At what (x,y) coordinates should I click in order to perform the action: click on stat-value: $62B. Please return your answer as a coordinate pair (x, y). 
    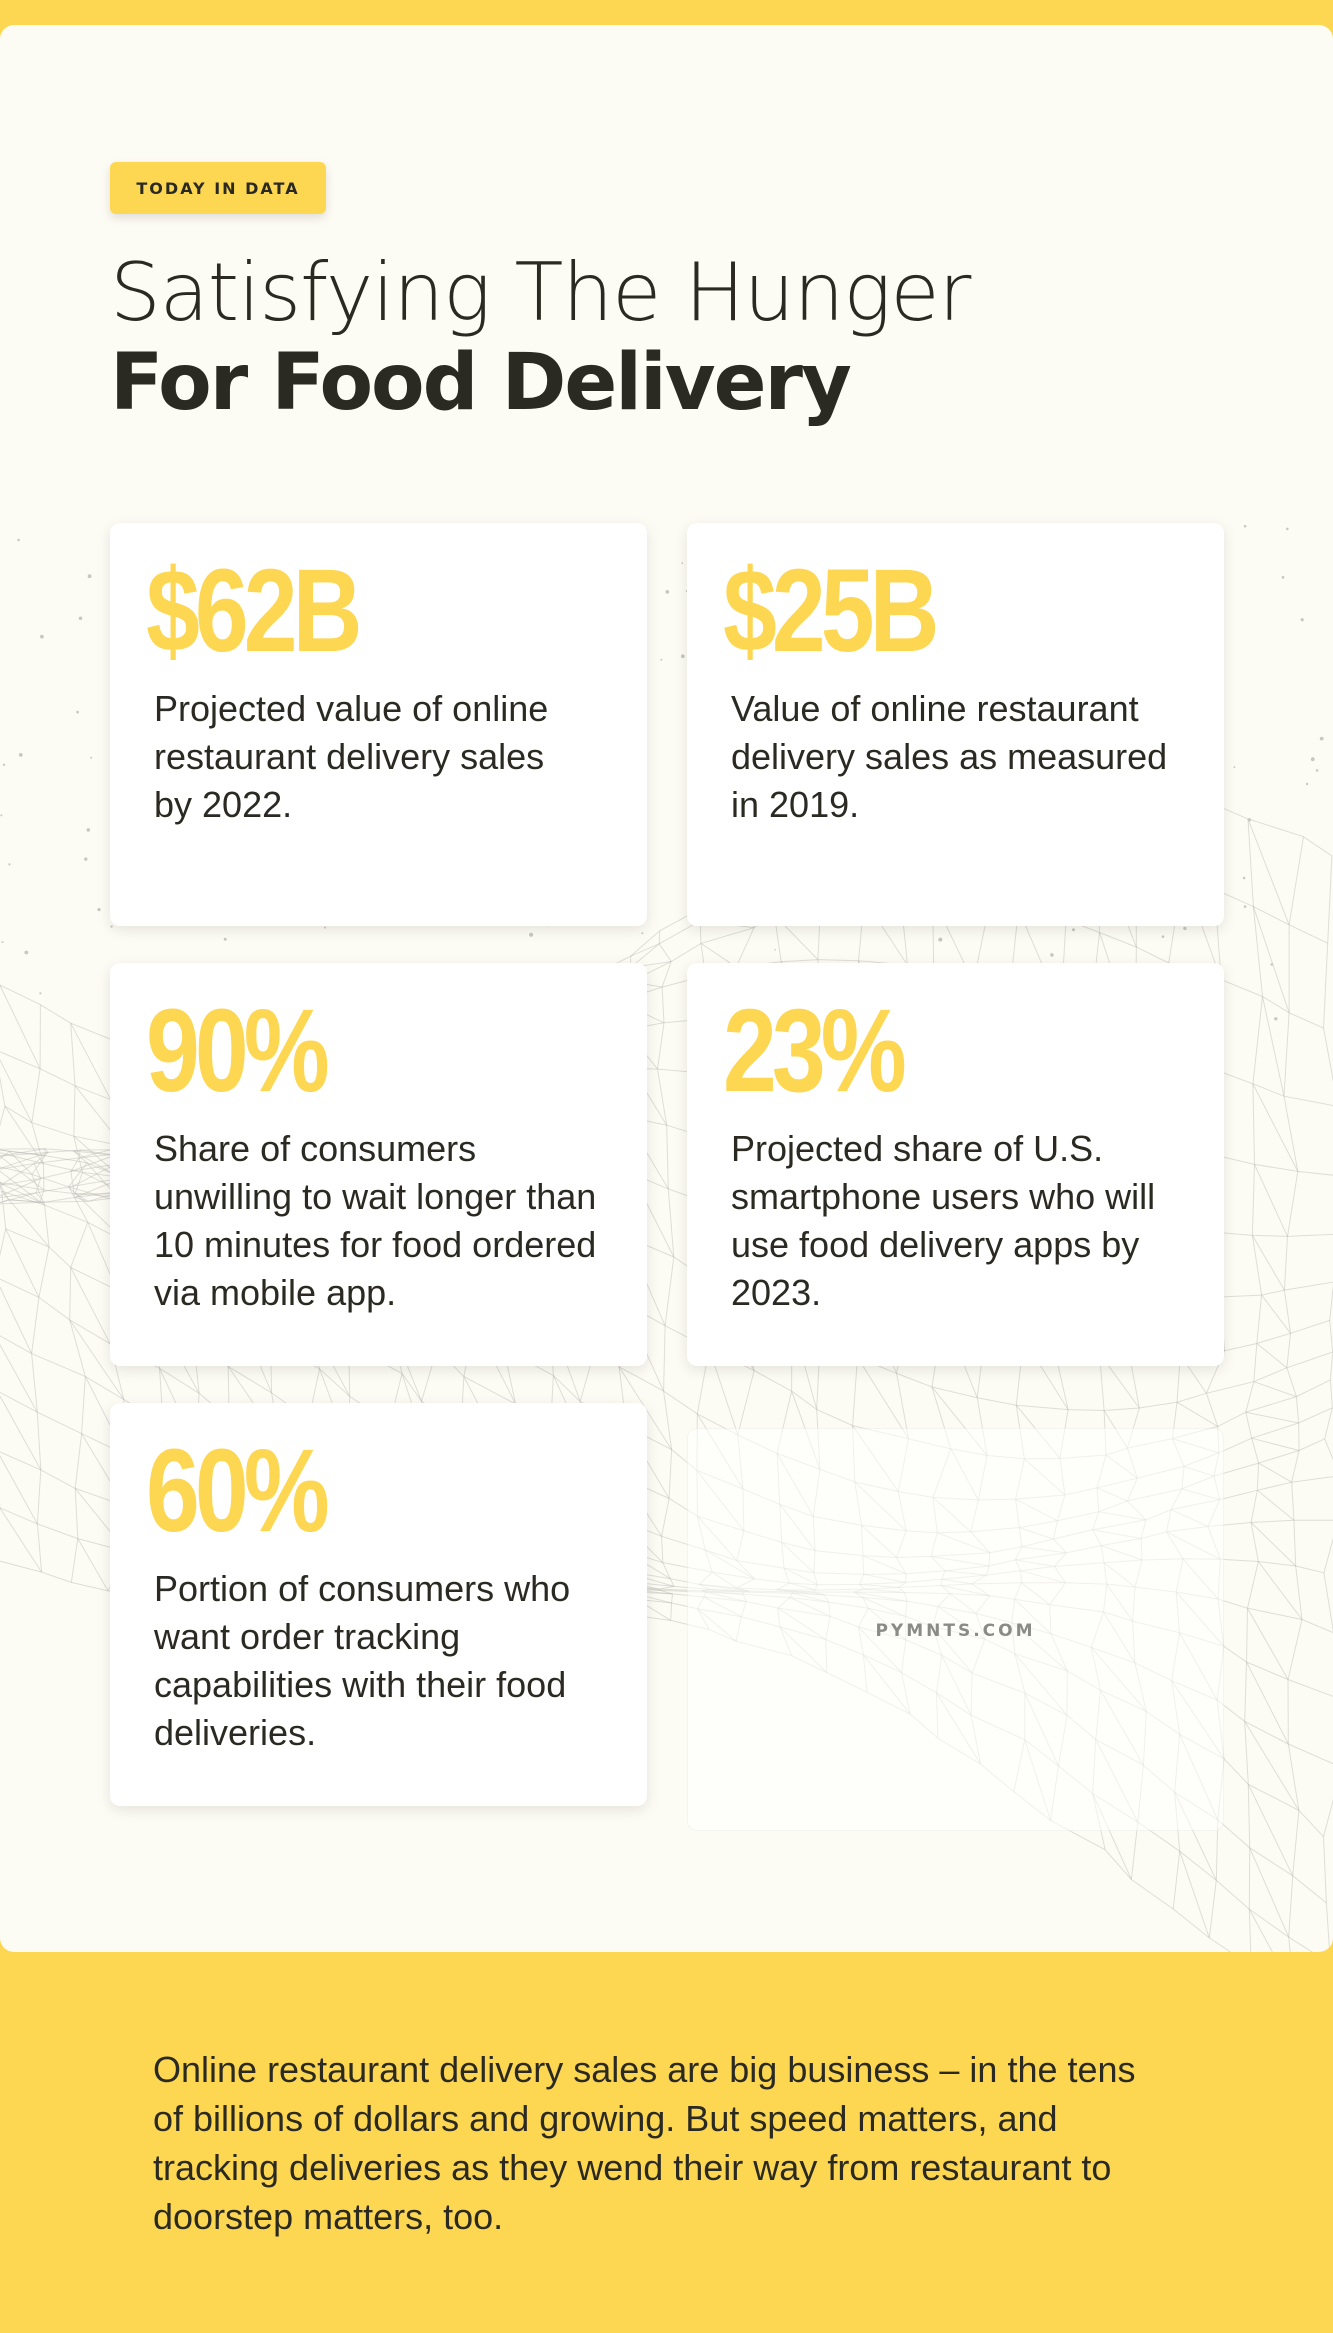
    Looking at the image, I should click on (254, 611).